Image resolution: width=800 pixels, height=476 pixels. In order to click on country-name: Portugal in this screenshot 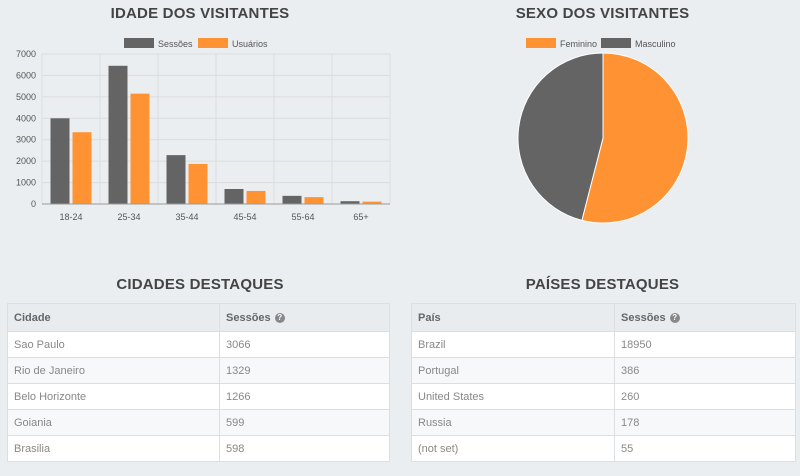, I will do `click(513, 370)`.